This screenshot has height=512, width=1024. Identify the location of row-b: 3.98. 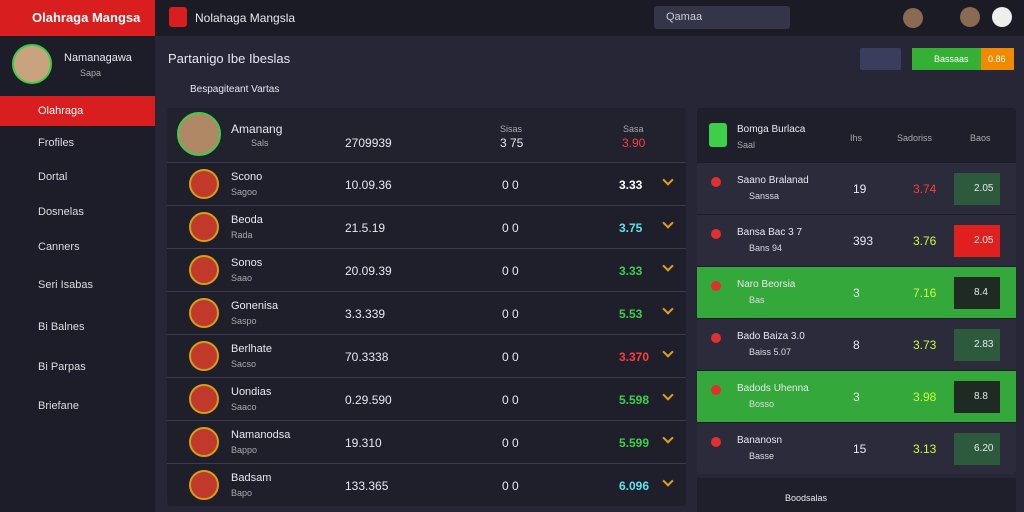
(925, 397).